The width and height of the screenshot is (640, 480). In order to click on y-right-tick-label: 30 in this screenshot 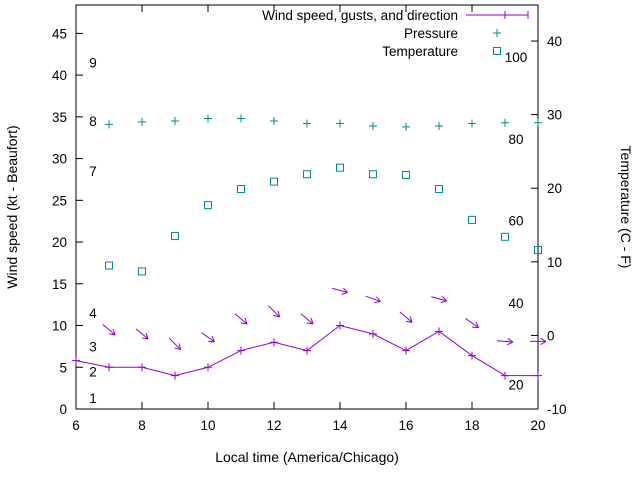, I will do `click(554, 115)`.